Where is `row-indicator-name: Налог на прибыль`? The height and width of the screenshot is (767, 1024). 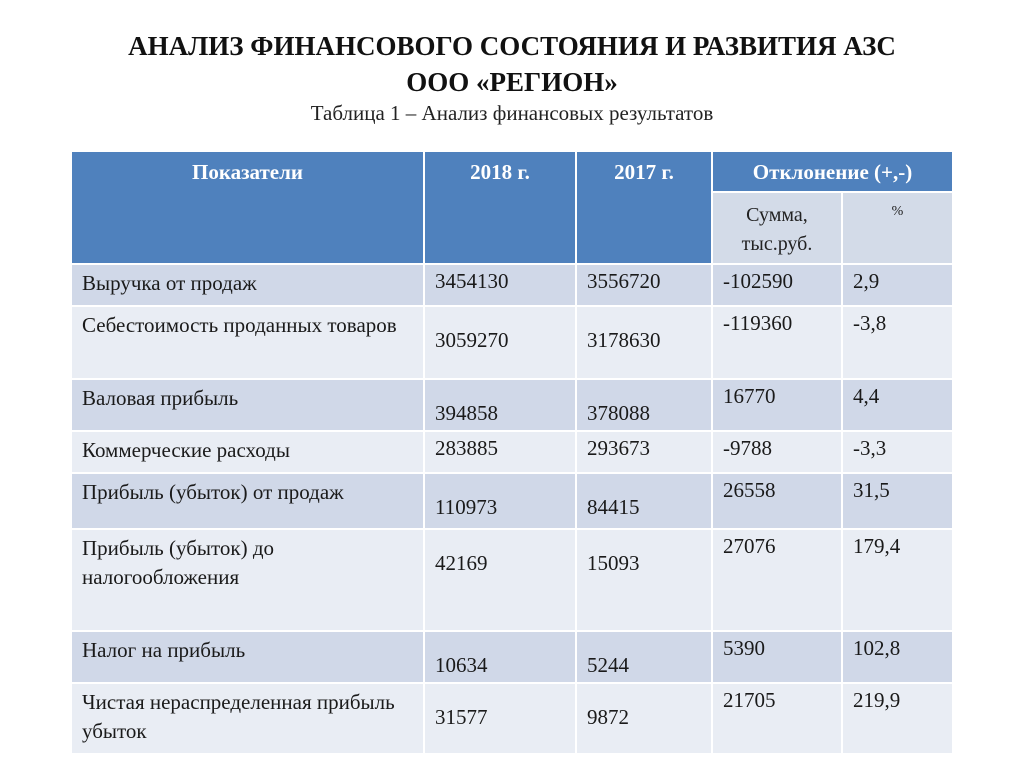 row-indicator-name: Налог на прибыль is located at coordinates (247, 657).